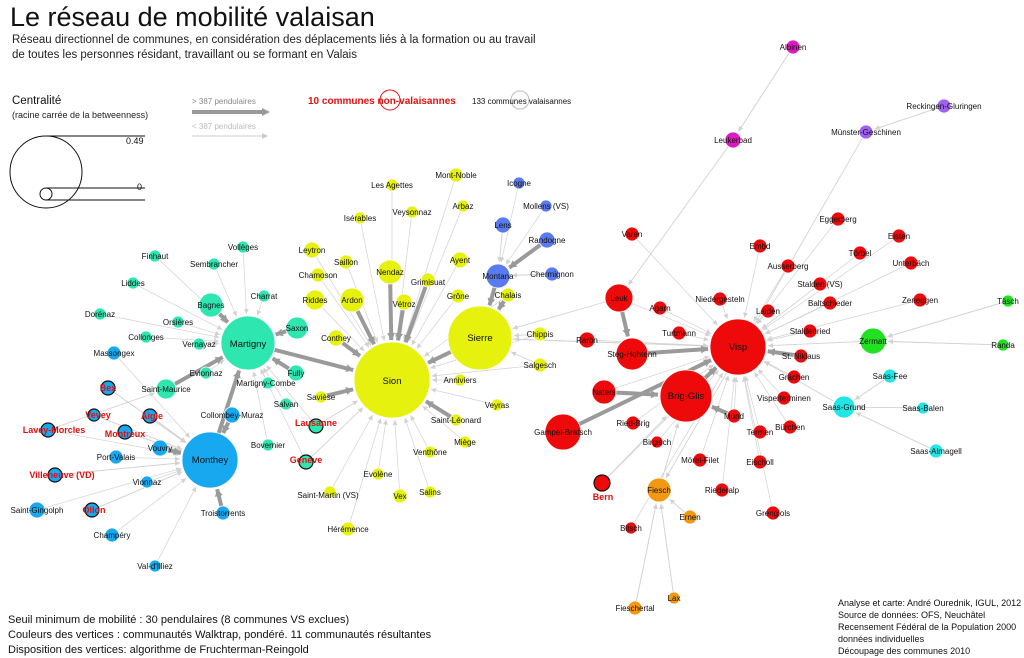 This screenshot has height=658, width=1024. What do you see at coordinates (226, 293) in the screenshot?
I see `edge-sembrancher-to-martigny` at bounding box center [226, 293].